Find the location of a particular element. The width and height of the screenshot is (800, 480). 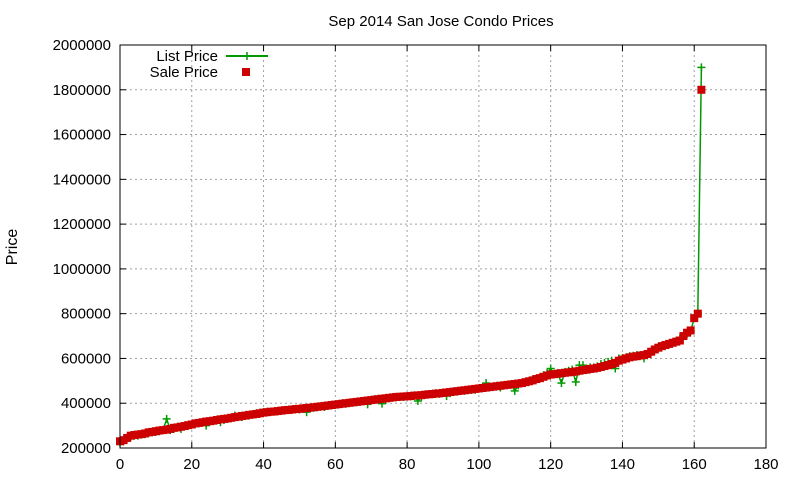

legend-cross is located at coordinates (247, 56).